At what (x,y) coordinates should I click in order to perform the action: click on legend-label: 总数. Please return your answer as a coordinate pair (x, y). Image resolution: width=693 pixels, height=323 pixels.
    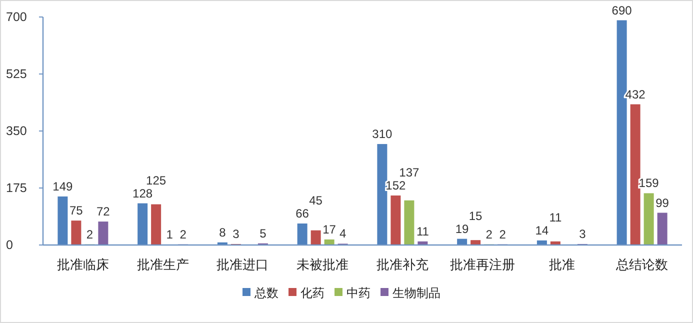
    Looking at the image, I should click on (266, 293).